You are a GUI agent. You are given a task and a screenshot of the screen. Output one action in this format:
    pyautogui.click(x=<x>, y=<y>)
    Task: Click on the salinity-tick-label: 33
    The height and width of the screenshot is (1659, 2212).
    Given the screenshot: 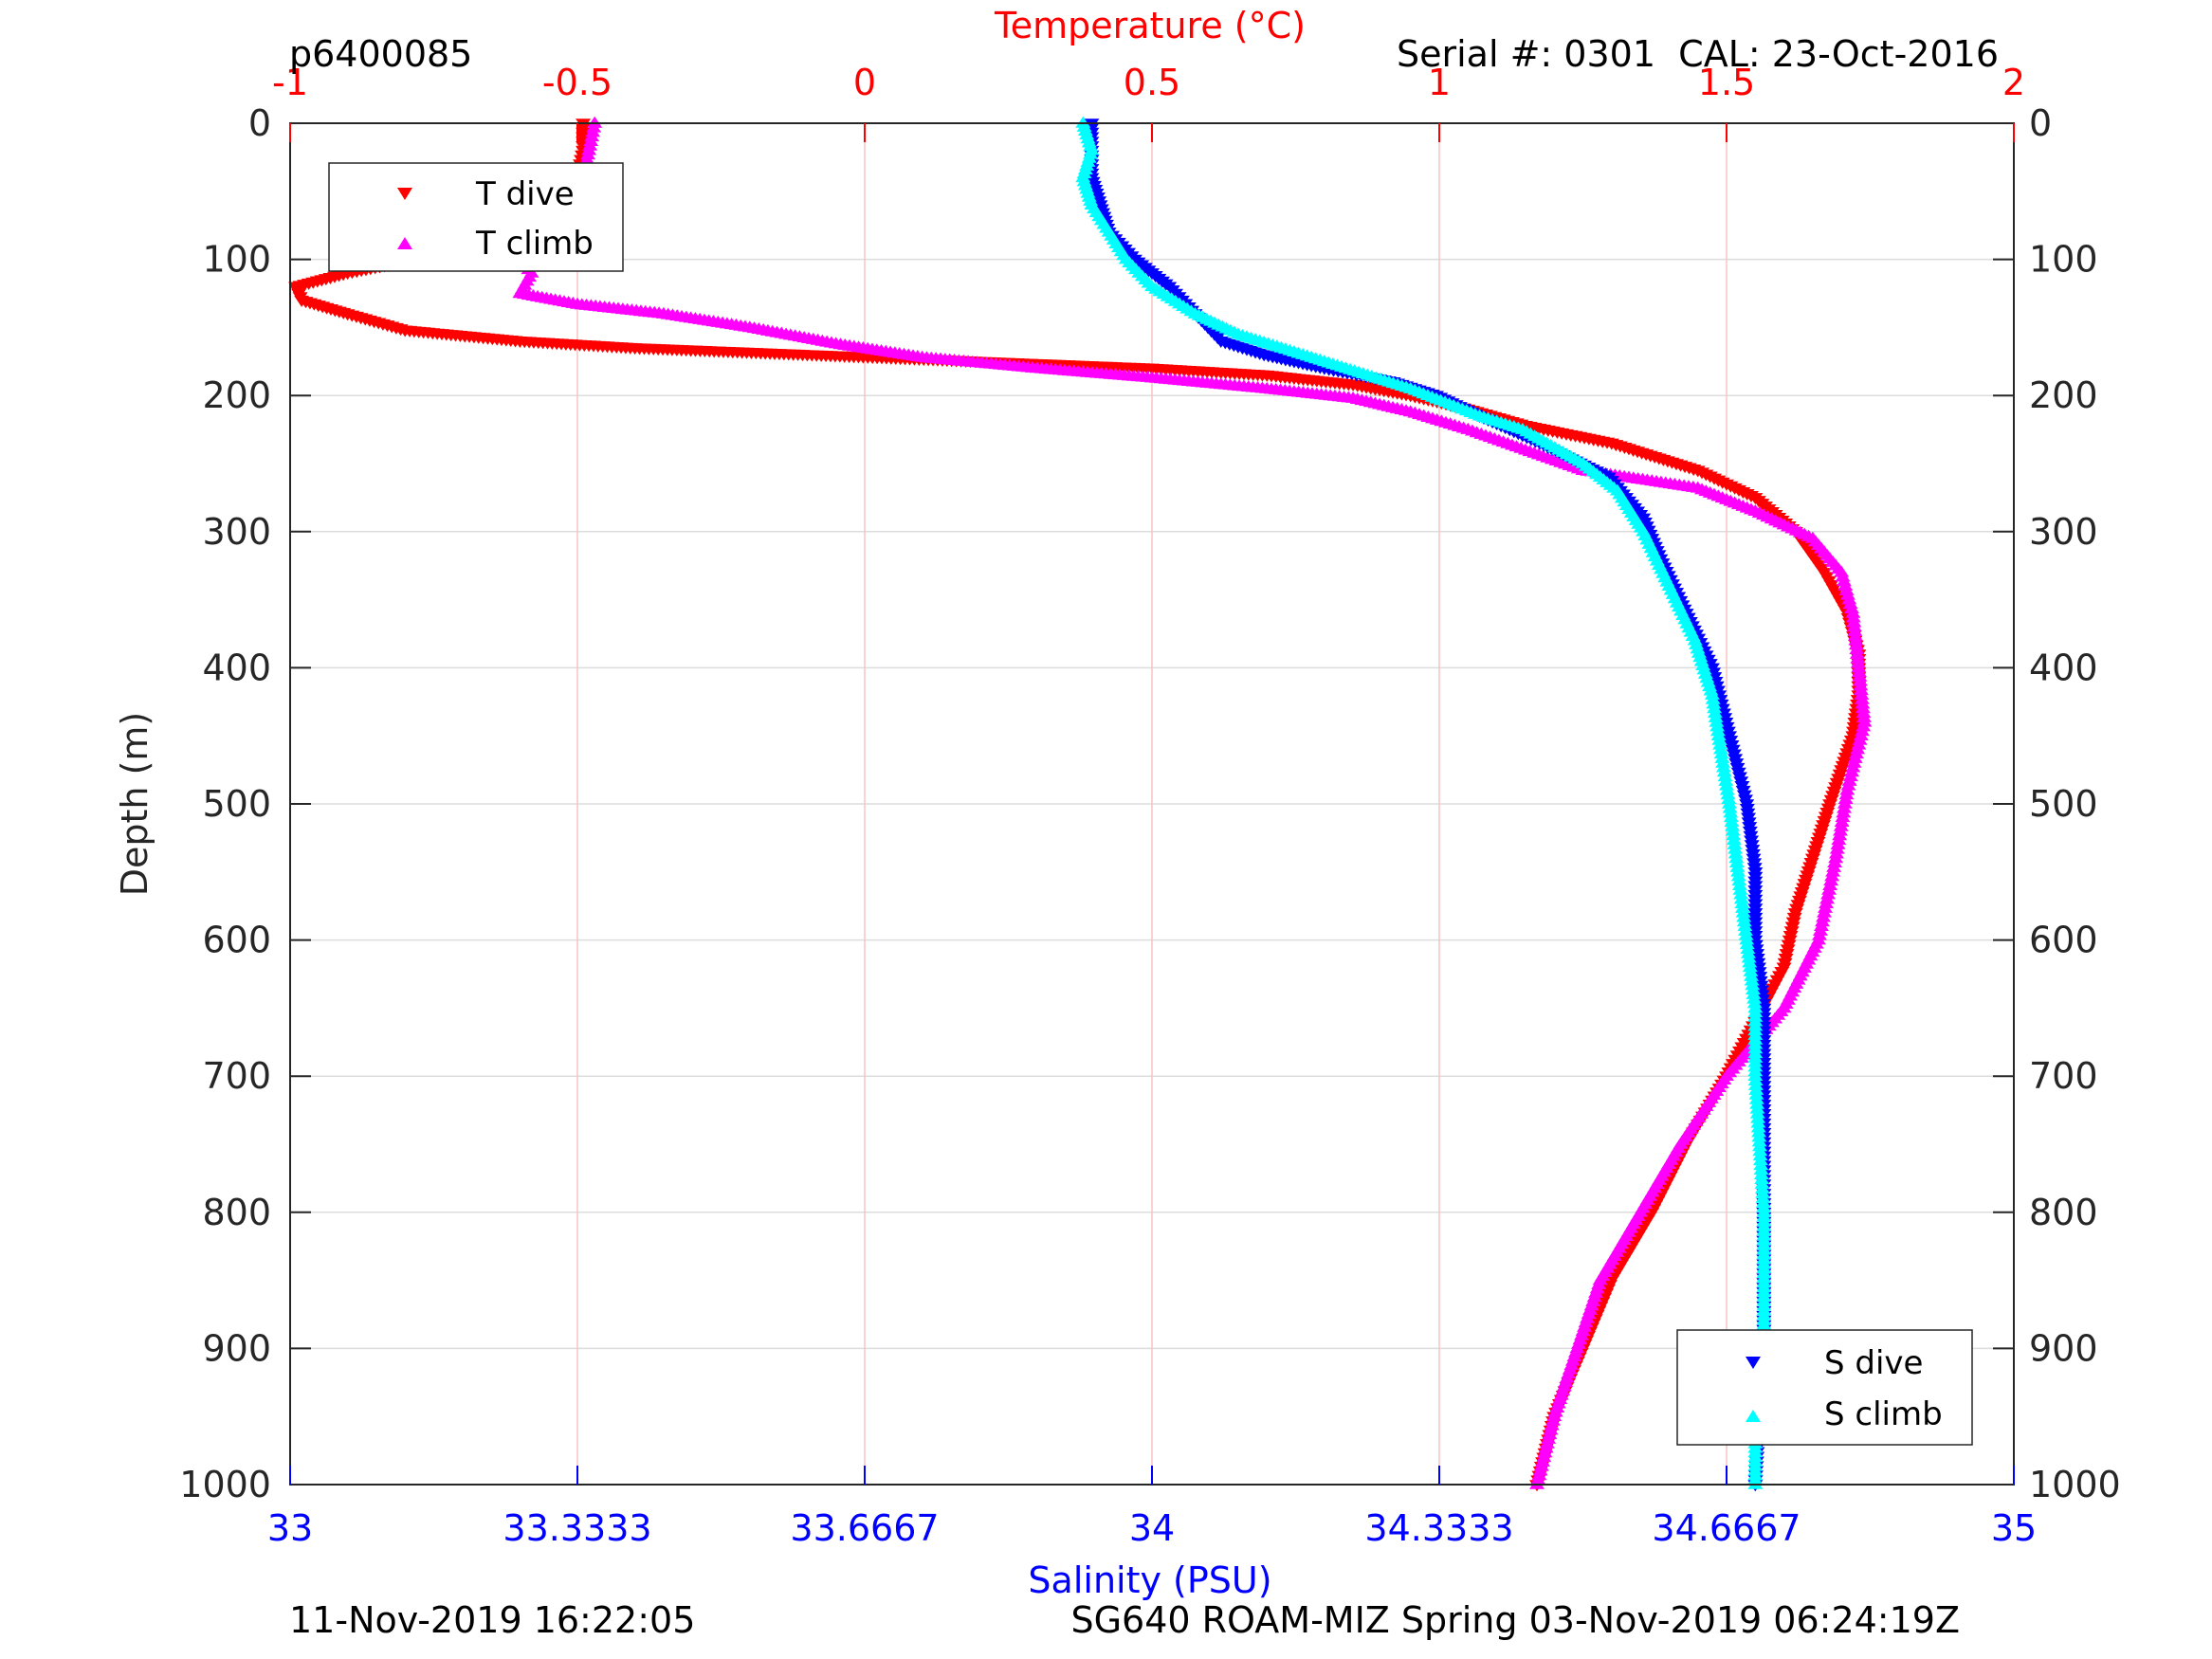 What is the action you would take?
    pyautogui.click(x=290, y=1528)
    